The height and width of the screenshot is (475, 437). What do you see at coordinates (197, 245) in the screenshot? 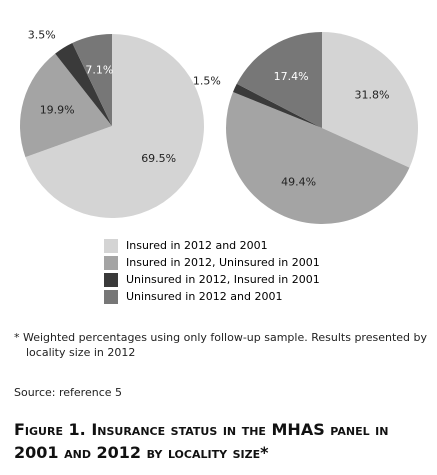
I see `legend-label: Insured in 2012 and 2001` at bounding box center [197, 245].